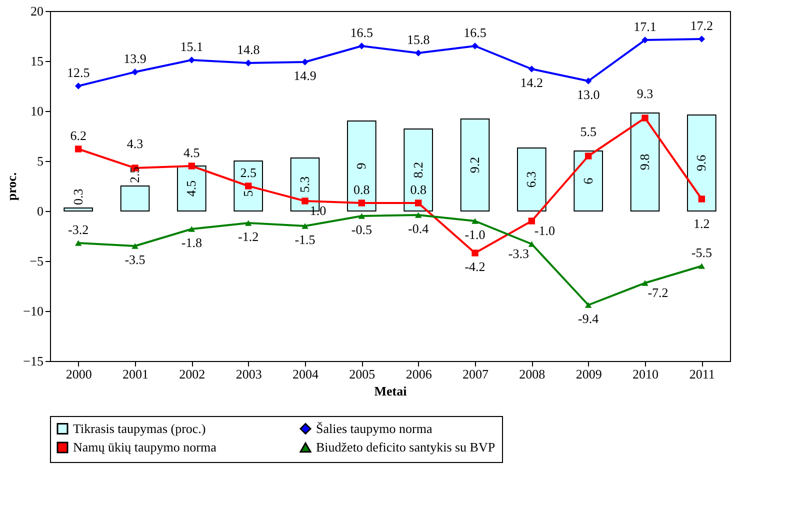 The image size is (787, 514). Describe the element at coordinates (475, 374) in the screenshot. I see `x-tick-label: 2007` at that location.